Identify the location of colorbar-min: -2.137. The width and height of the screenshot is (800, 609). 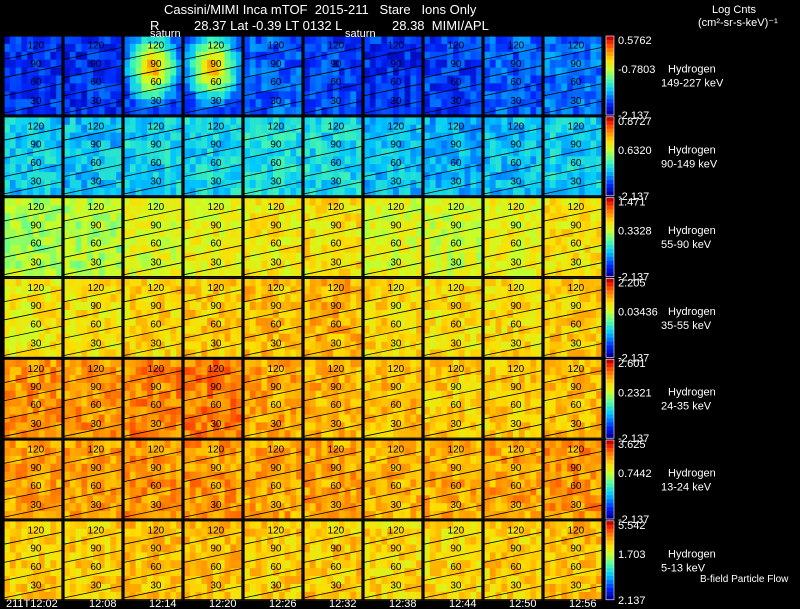
(633, 278).